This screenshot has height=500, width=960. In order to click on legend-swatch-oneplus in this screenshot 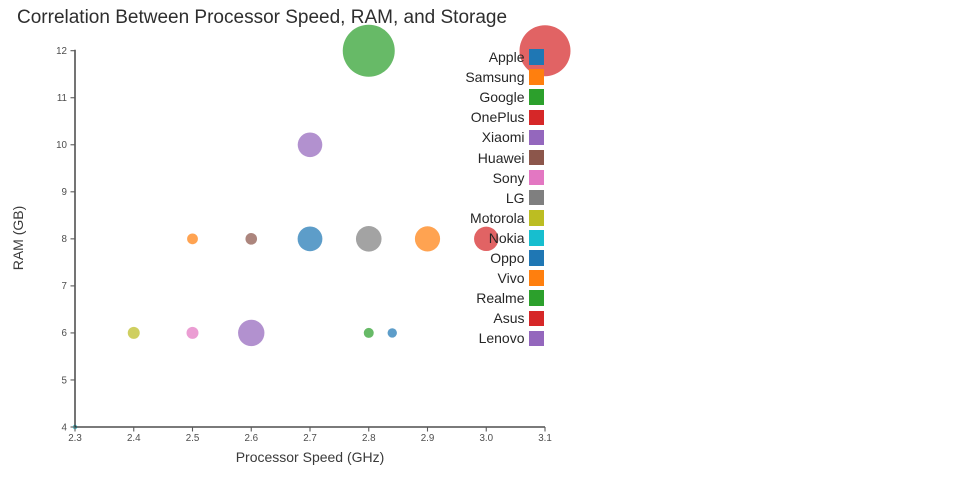, I will do `click(536, 117)`.